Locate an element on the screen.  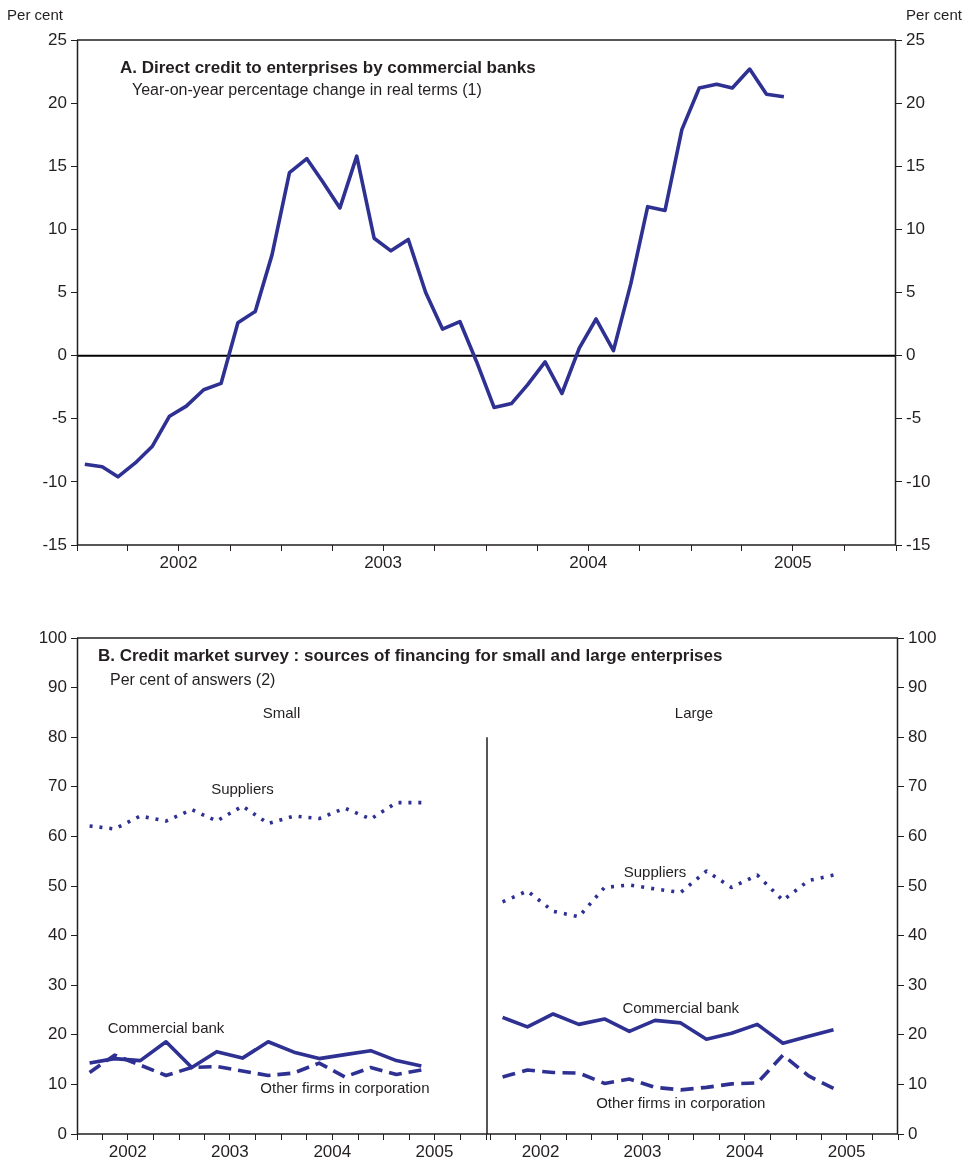
y2-tick-label: 60 is located at coordinates (917, 836).